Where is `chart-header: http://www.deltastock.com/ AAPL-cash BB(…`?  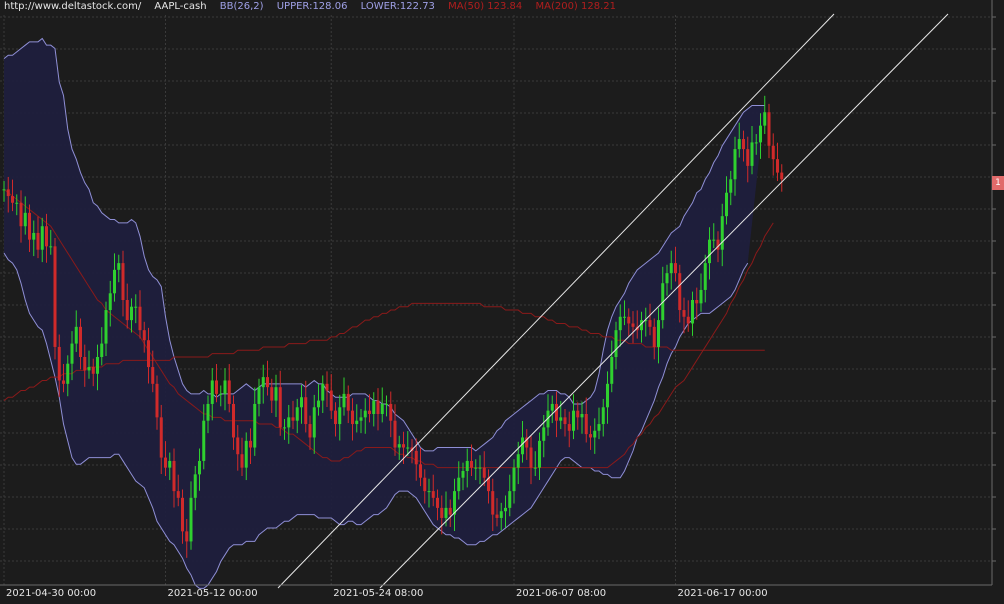 chart-header: http://www.deltastock.com/ AAPL-cash BB(… is located at coordinates (315, 6).